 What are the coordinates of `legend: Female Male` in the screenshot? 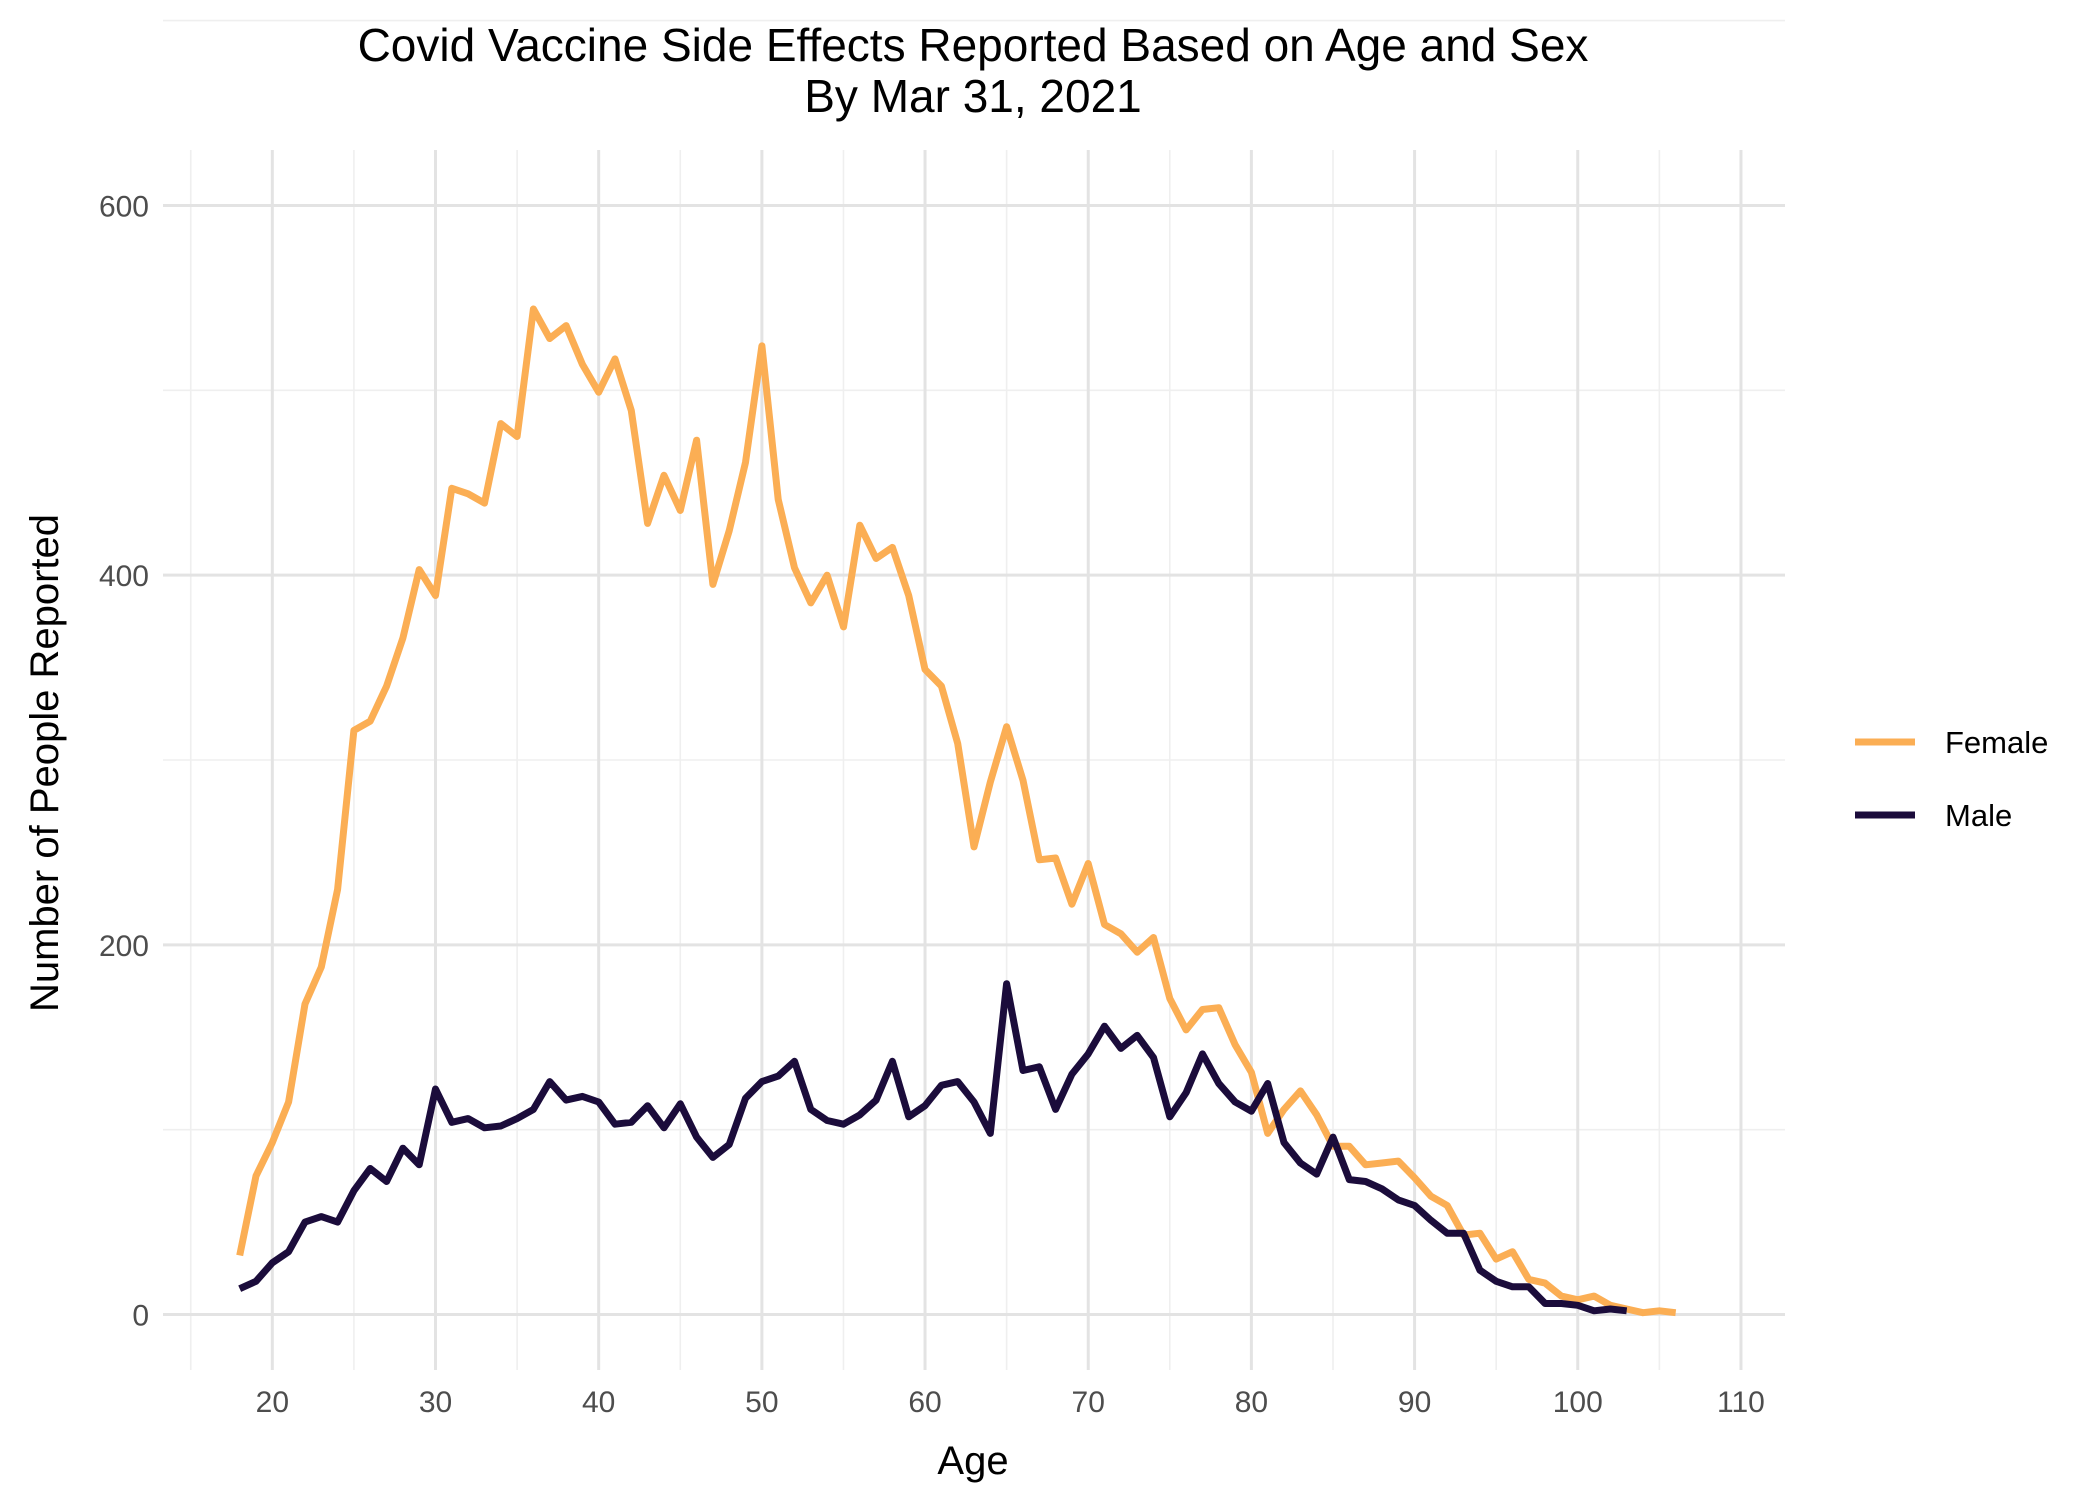 It's located at (1951, 779).